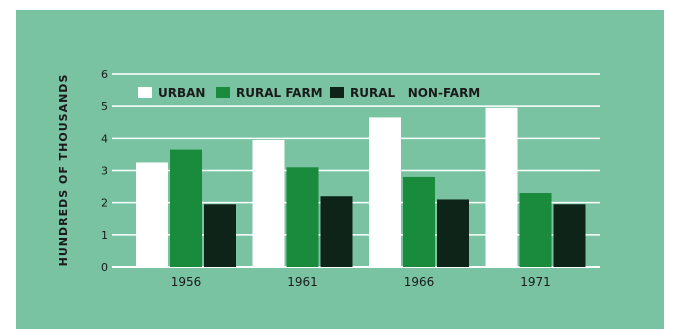  Describe the element at coordinates (63, 170) in the screenshot. I see `y-axis-label: HUNDREDS OF THOUSANDS` at that location.